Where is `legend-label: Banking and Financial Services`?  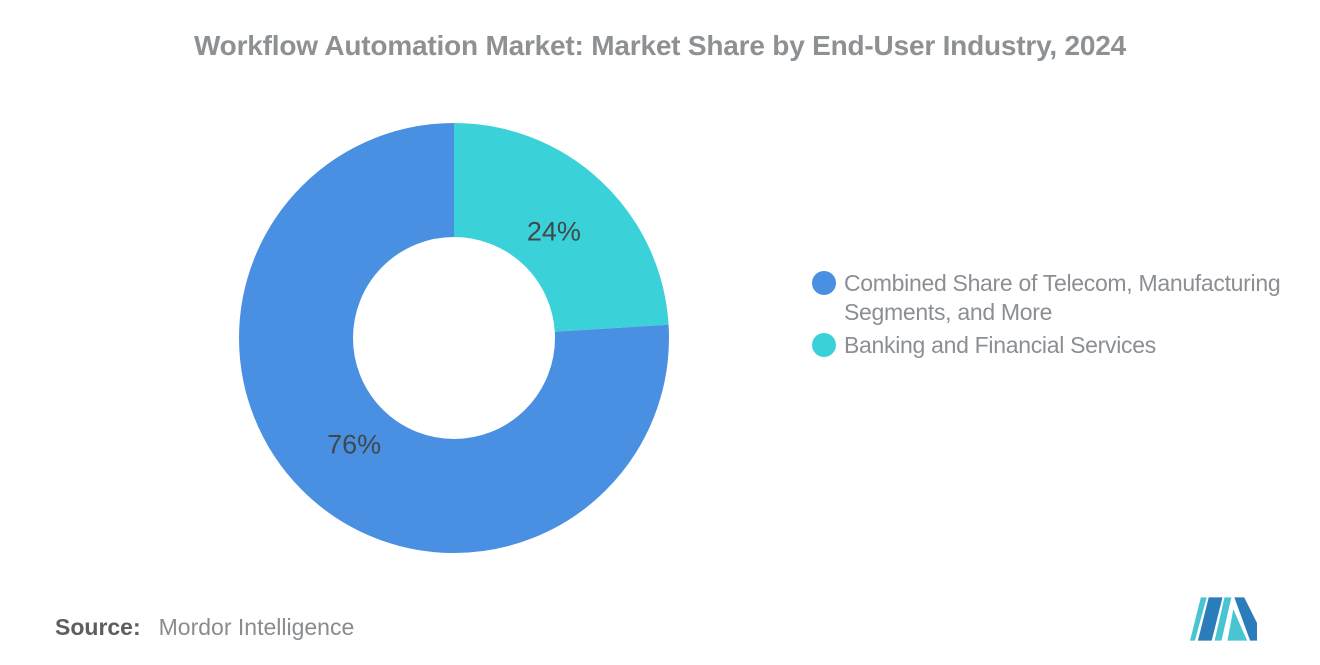 legend-label: Banking and Financial Services is located at coordinates (1000, 345).